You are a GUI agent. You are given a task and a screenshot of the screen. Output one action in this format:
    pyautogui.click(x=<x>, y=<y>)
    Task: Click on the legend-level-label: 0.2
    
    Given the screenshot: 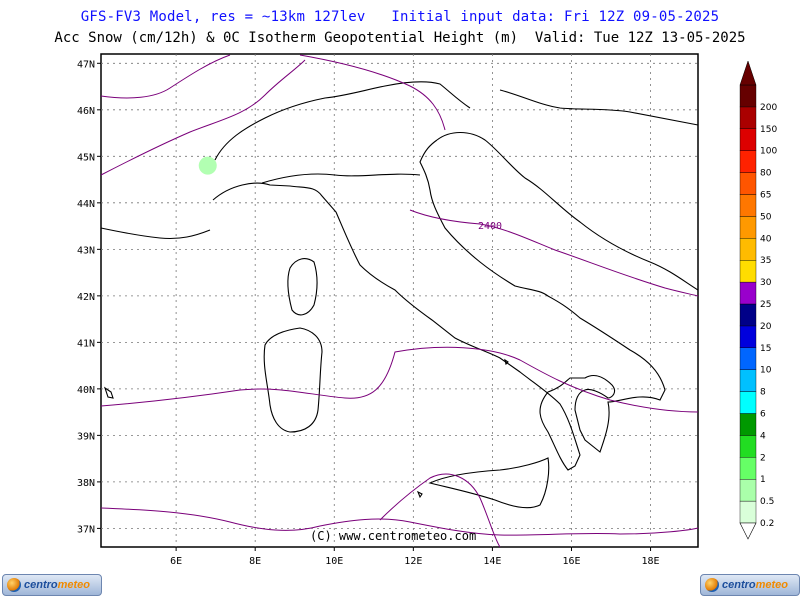 What is the action you would take?
    pyautogui.click(x=767, y=524)
    